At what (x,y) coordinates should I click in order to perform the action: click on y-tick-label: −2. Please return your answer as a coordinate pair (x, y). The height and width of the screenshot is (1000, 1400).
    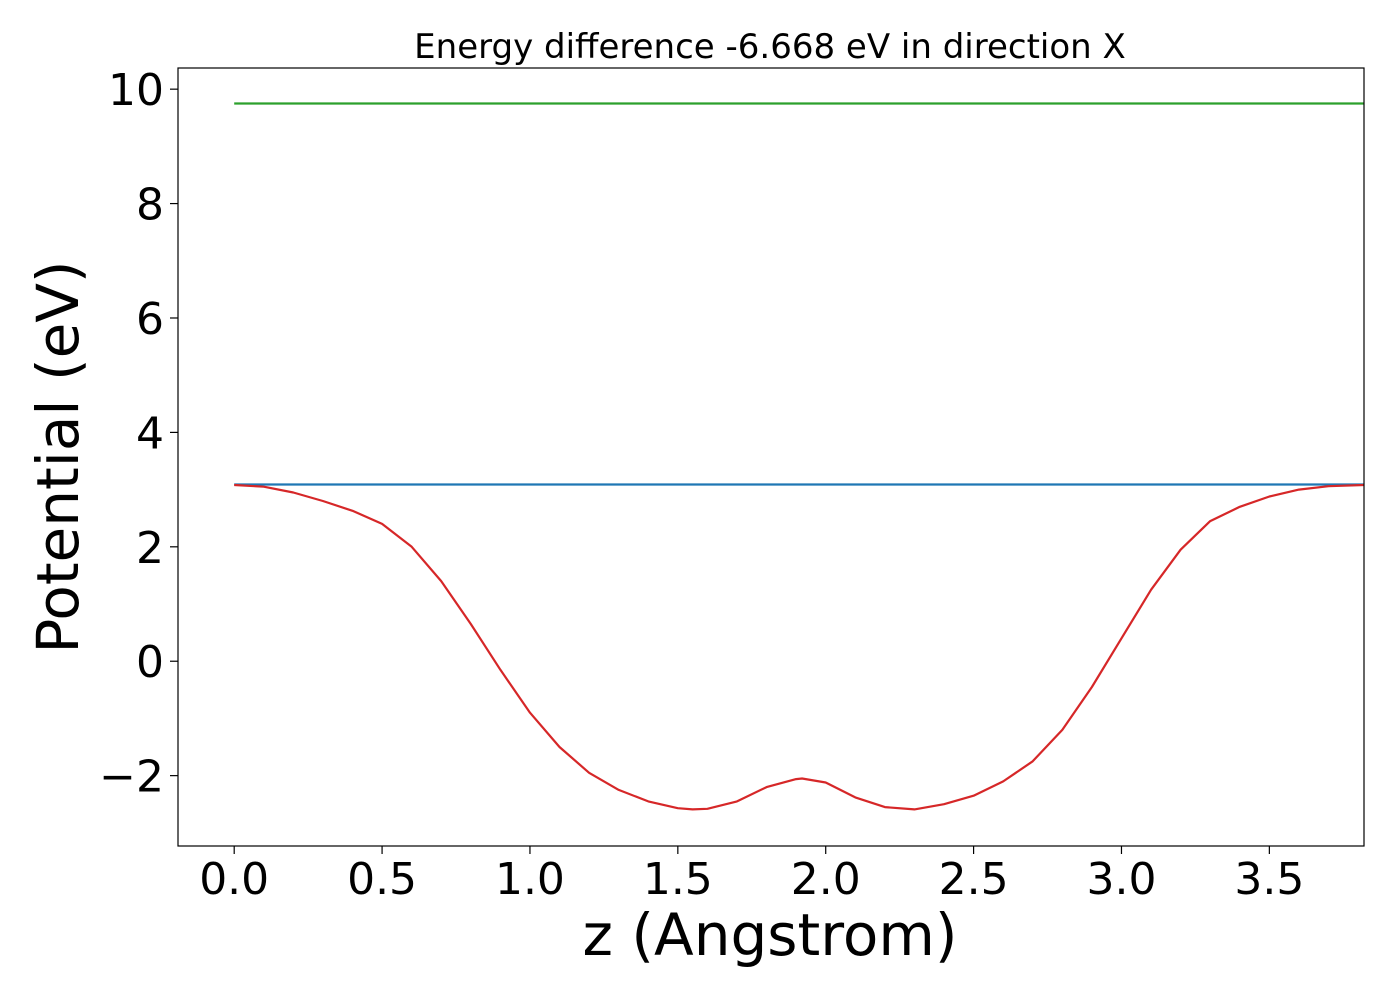
    Looking at the image, I should click on (131, 777).